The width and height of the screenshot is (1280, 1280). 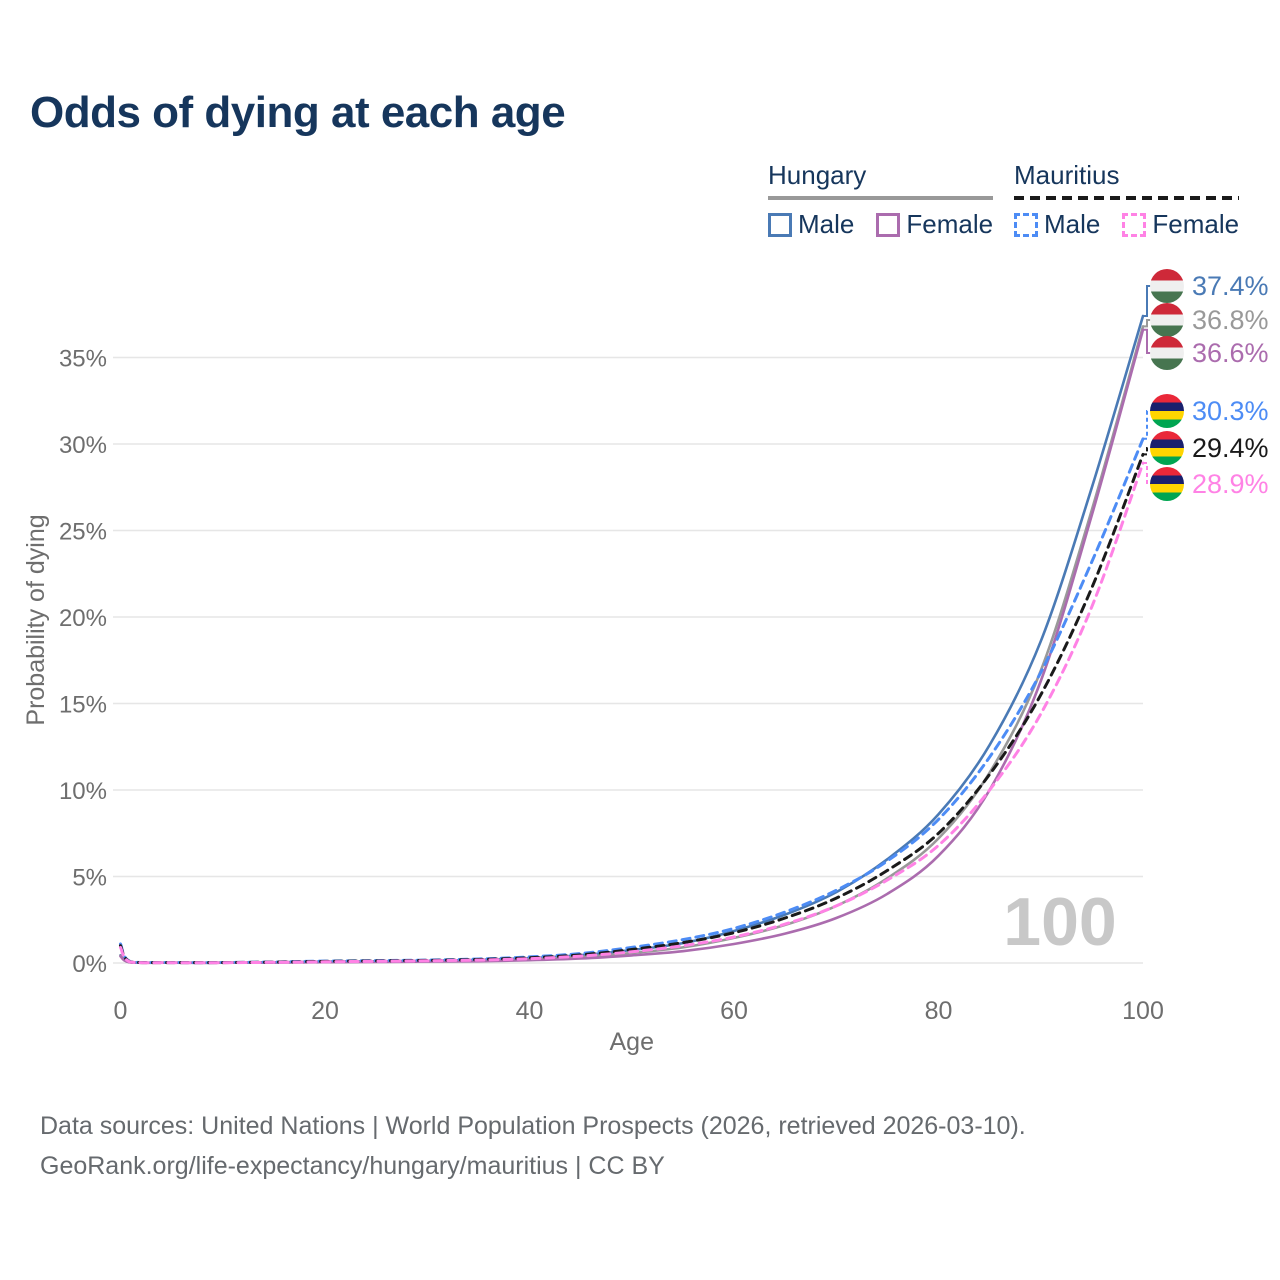 I want to click on x-tick-0: 0, so click(x=121, y=1011).